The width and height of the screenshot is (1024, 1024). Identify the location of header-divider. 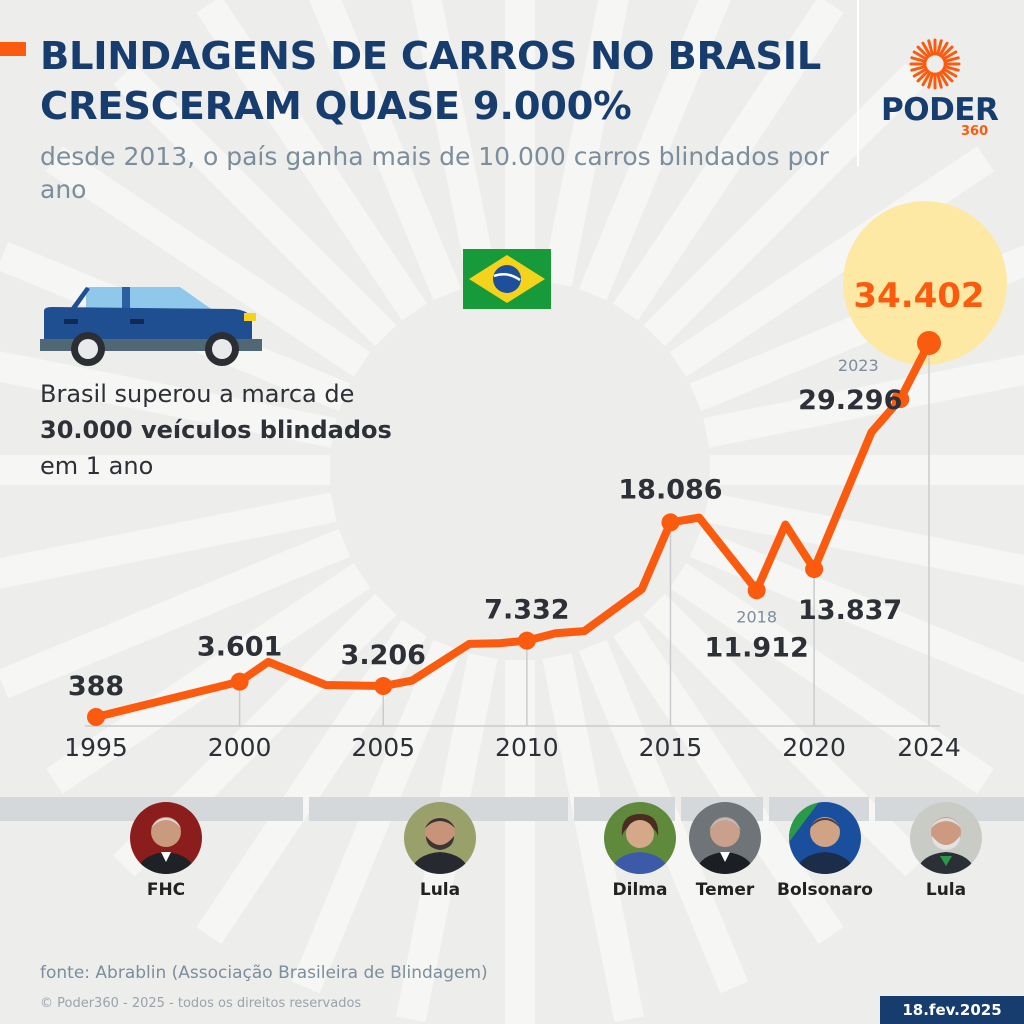
(858, 83).